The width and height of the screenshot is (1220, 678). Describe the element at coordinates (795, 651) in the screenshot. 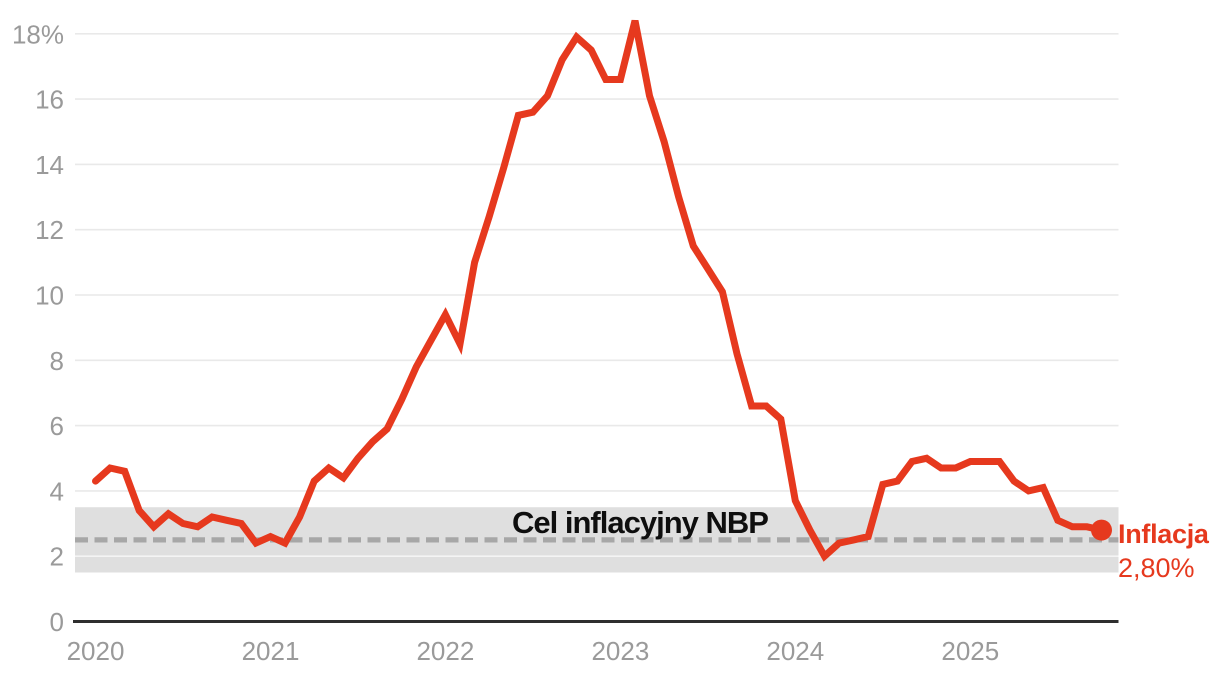

I see `x-tick-label-2024: 2024` at that location.